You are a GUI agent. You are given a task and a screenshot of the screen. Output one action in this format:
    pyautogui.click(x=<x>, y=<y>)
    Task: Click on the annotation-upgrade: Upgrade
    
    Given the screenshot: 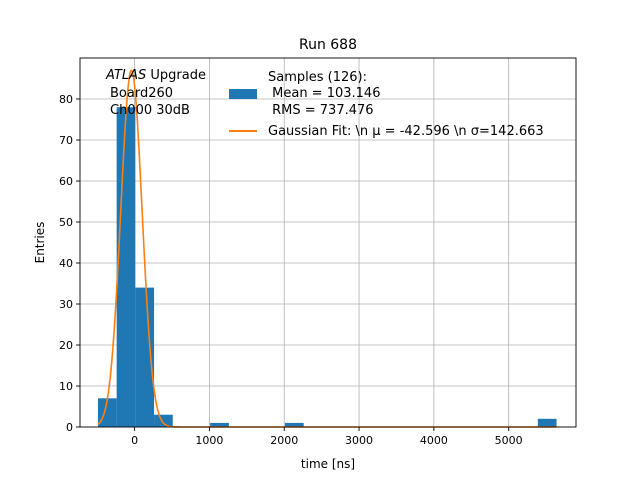 What is the action you would take?
    pyautogui.click(x=176, y=75)
    